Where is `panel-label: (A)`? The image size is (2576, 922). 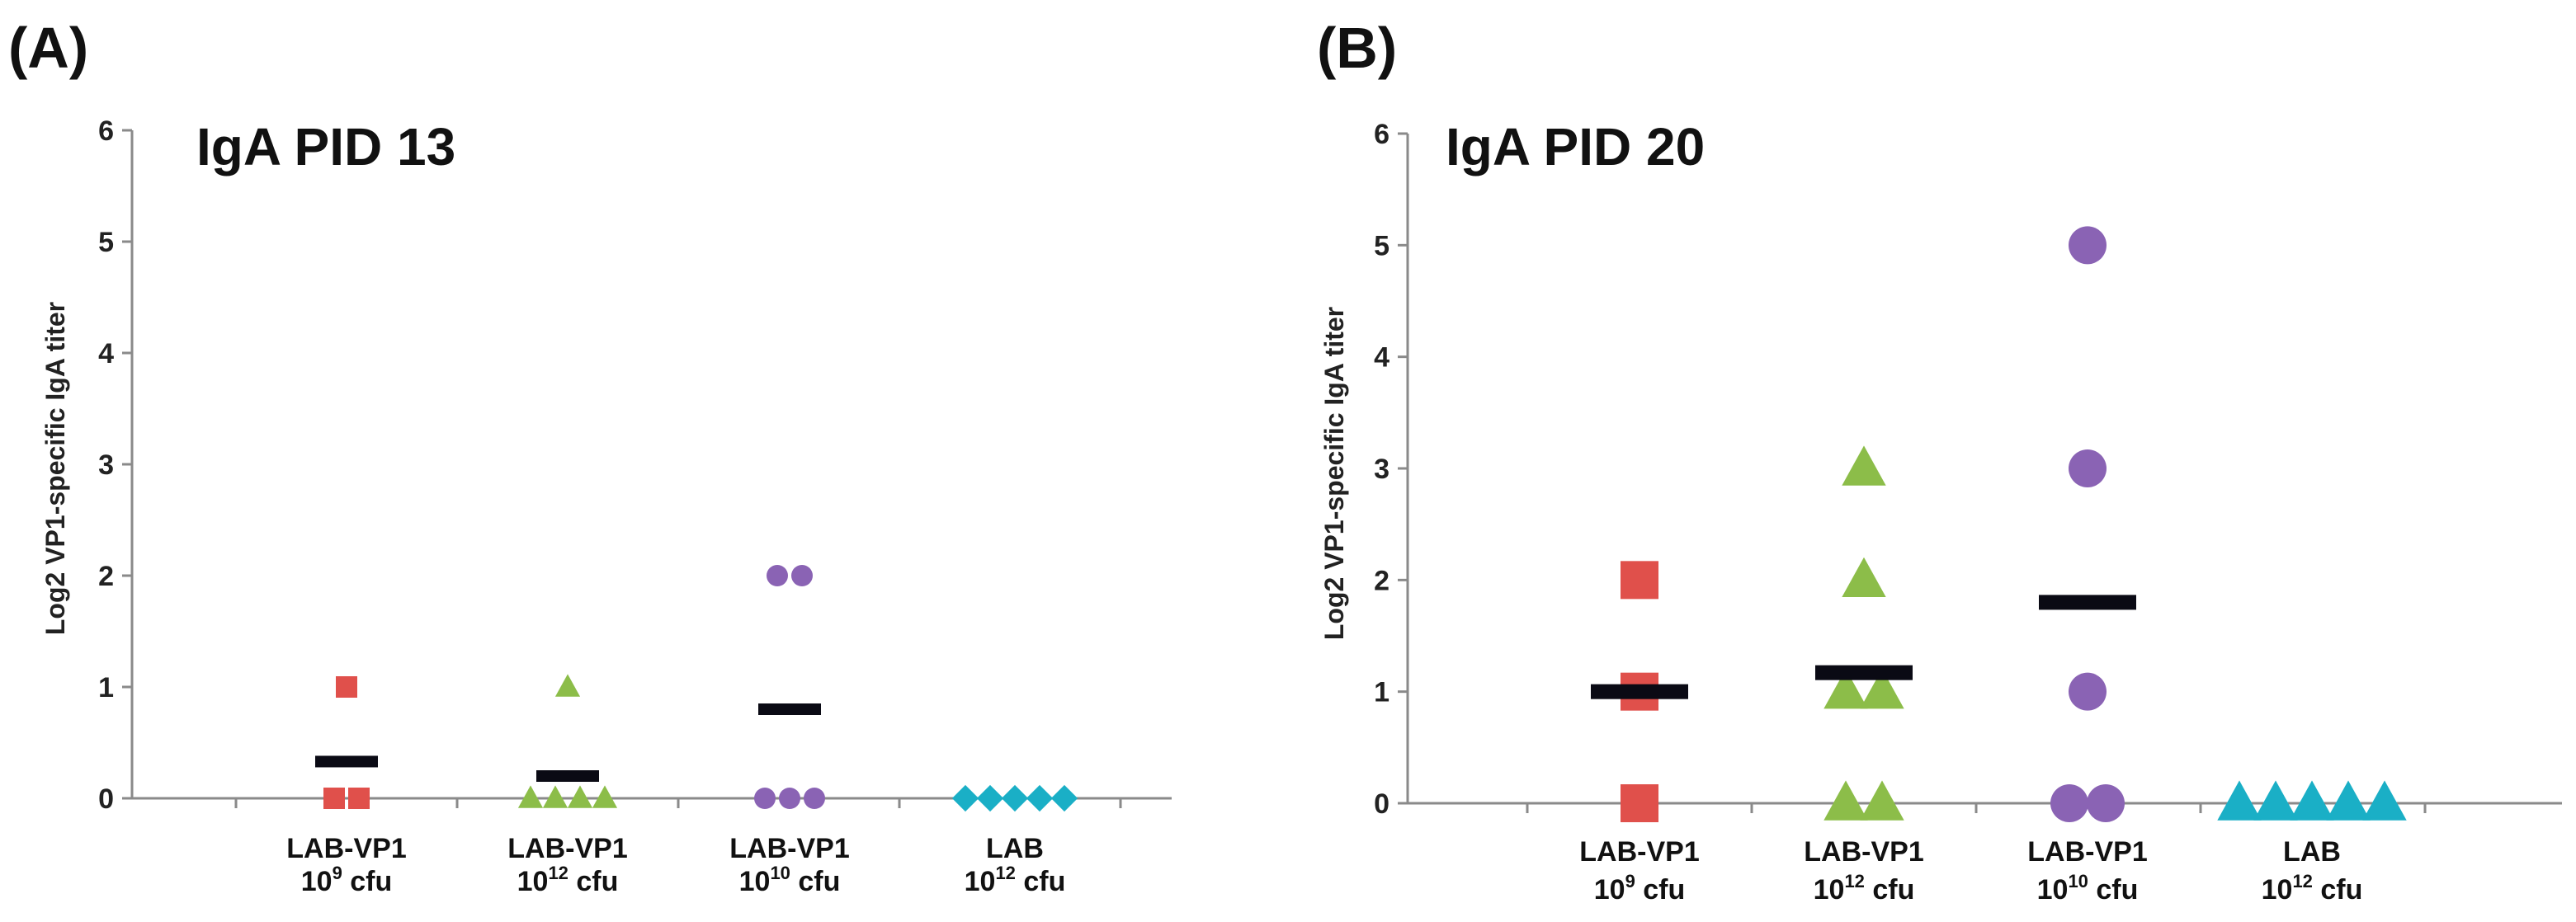
panel-label: (A) is located at coordinates (48, 48).